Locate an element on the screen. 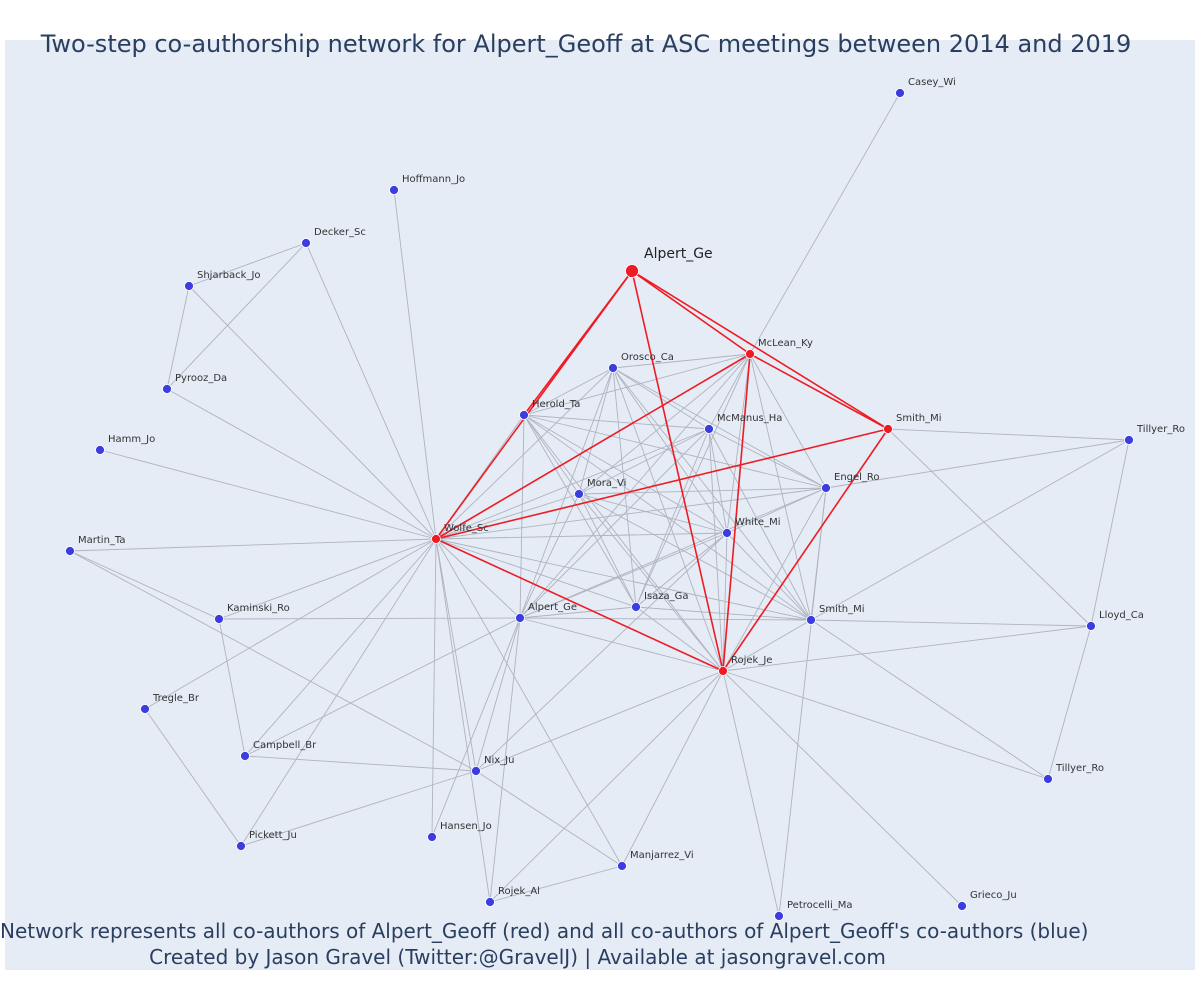  node-decker is located at coordinates (306, 243).